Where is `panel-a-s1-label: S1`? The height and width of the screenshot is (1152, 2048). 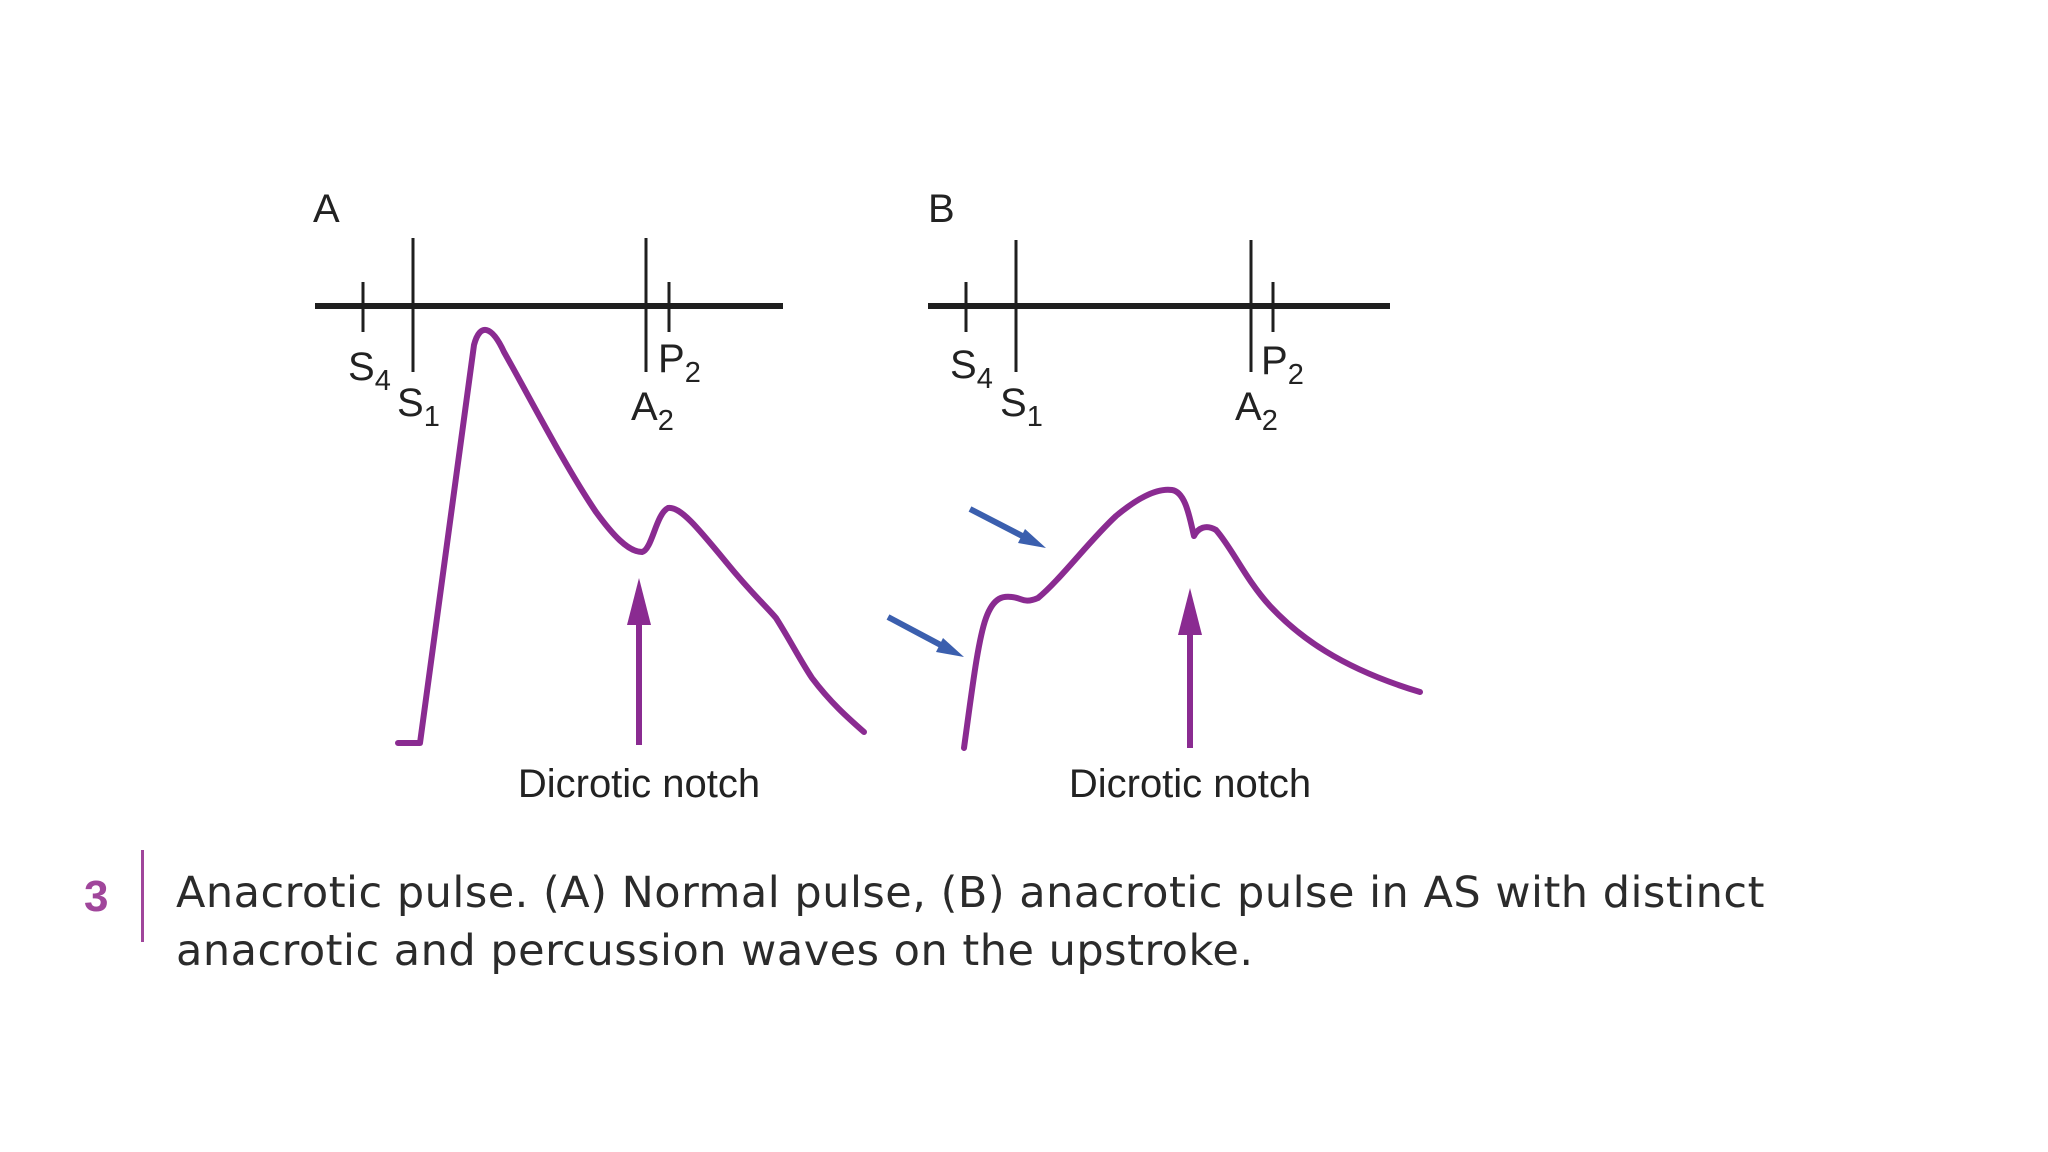 panel-a-s1-label: S1 is located at coordinates (418, 407).